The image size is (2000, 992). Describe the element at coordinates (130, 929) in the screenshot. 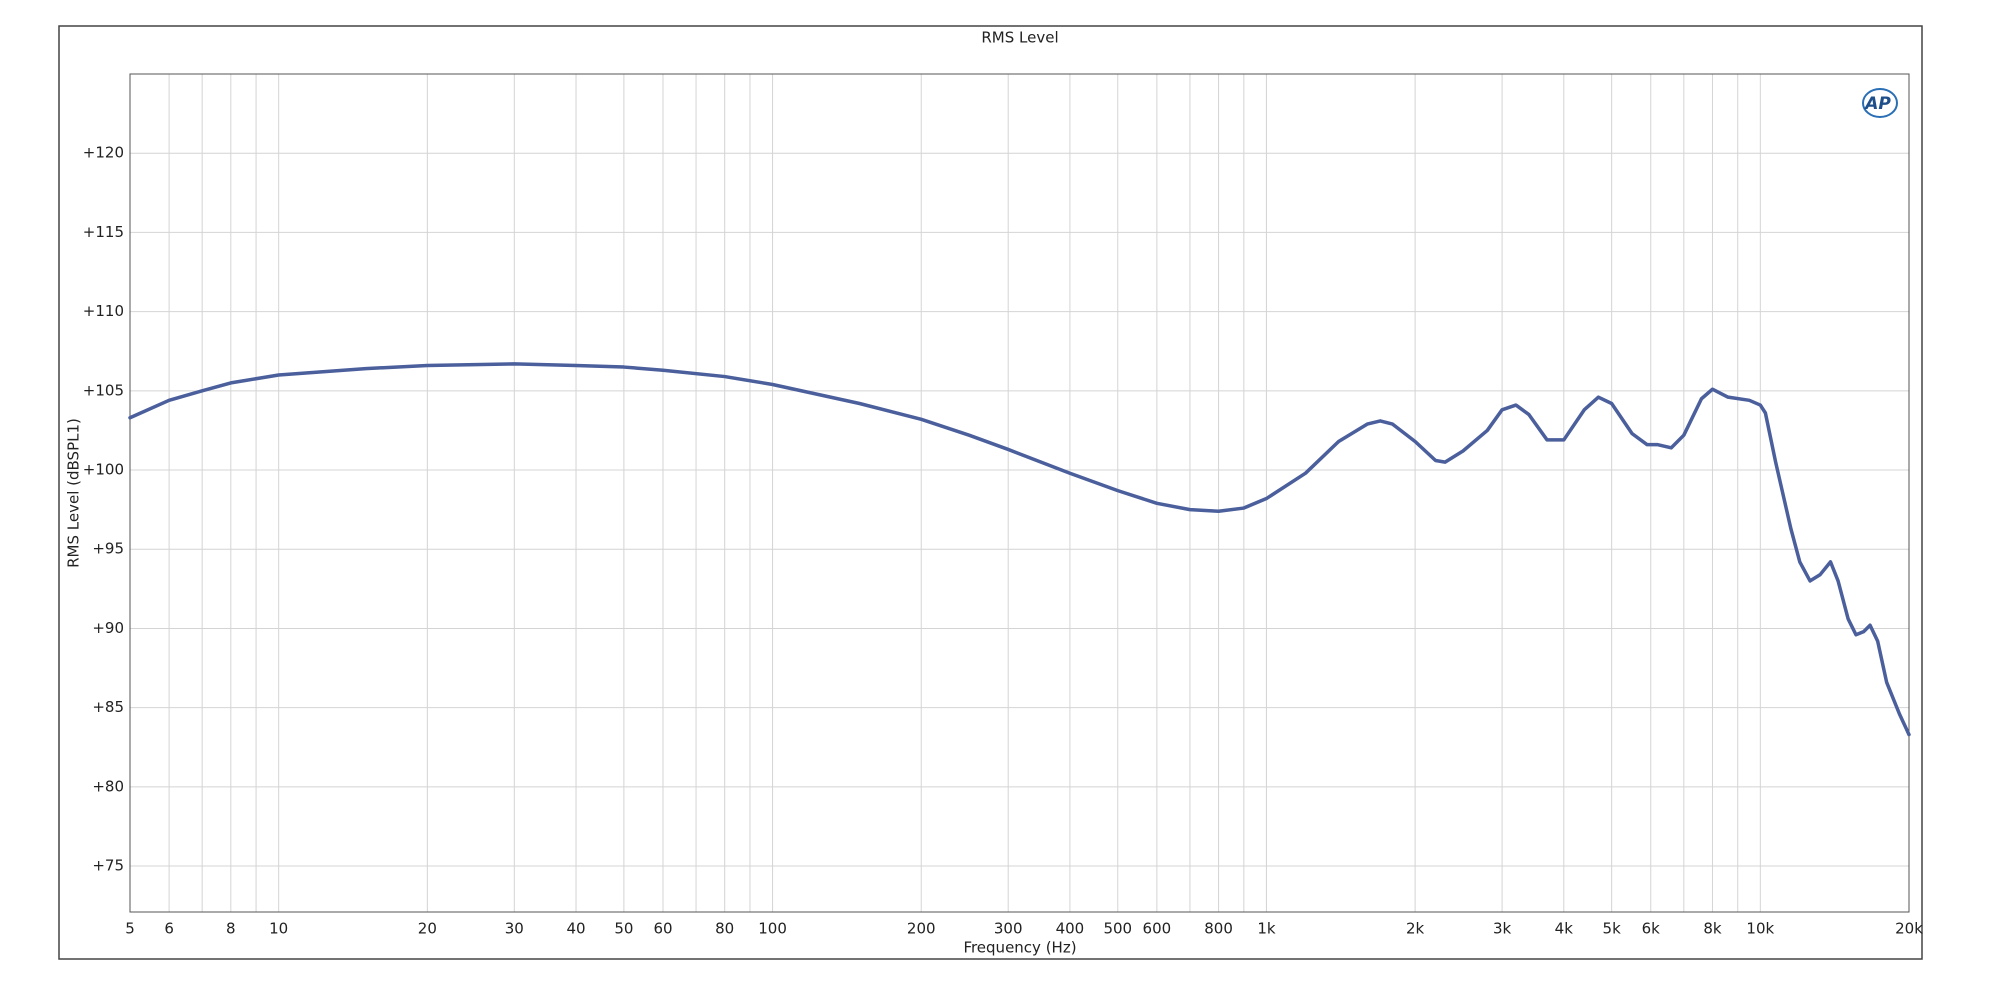

I see `x-tick-label: 5` at that location.